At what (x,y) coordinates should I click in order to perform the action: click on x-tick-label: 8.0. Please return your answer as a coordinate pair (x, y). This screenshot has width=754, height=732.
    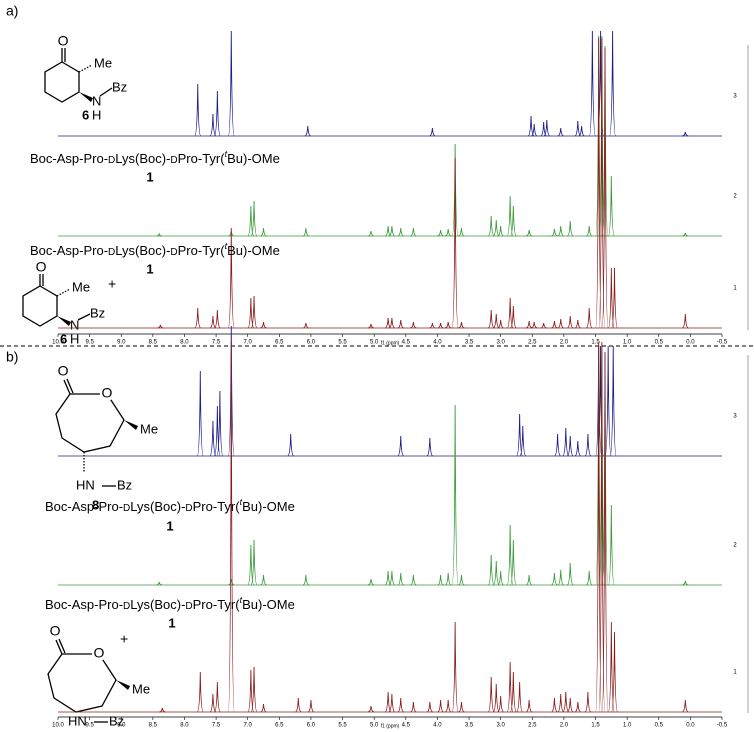
    Looking at the image, I should click on (184, 343).